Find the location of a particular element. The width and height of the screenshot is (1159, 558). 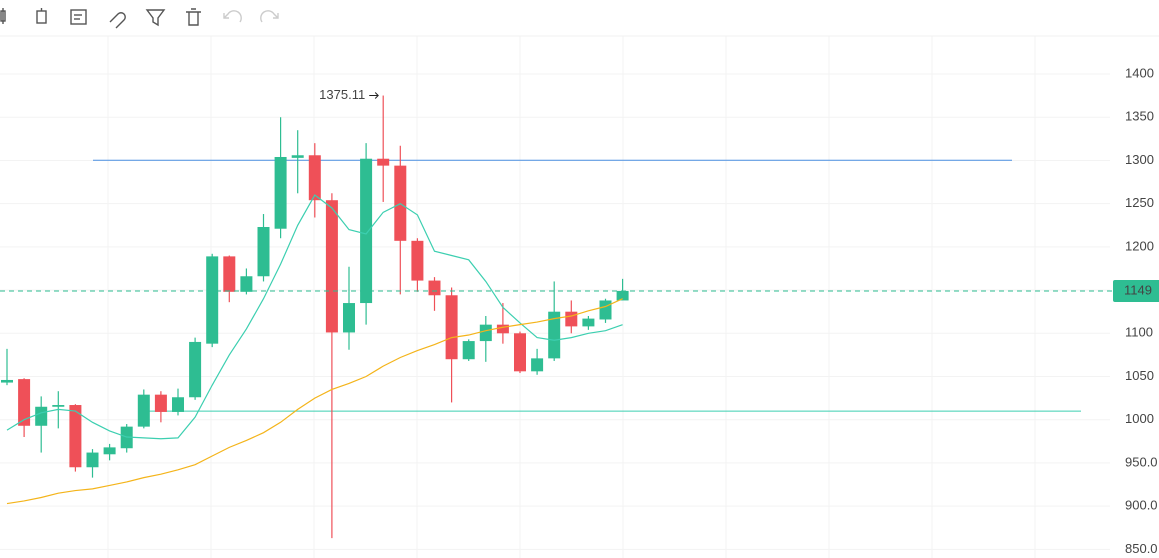

y-tick-label: 1400 is located at coordinates (1139, 72).